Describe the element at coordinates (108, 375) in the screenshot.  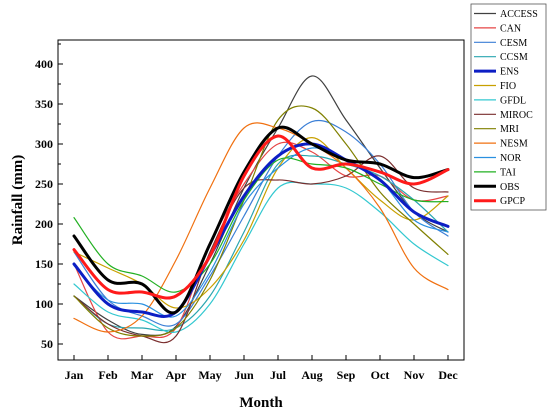
I see `x-tick-label: Feb` at that location.